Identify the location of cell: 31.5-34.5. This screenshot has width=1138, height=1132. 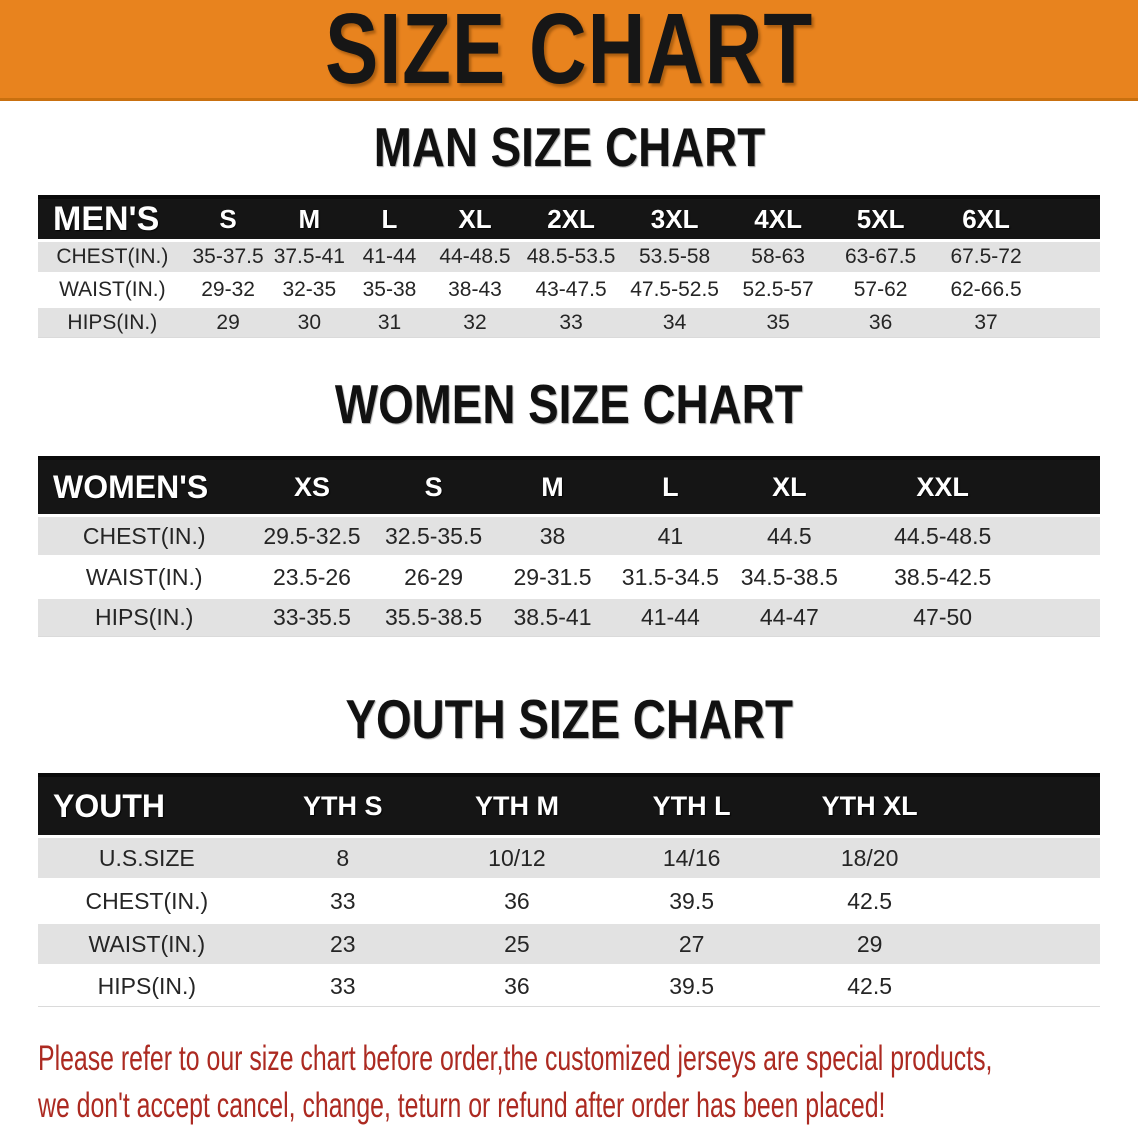
(670, 575).